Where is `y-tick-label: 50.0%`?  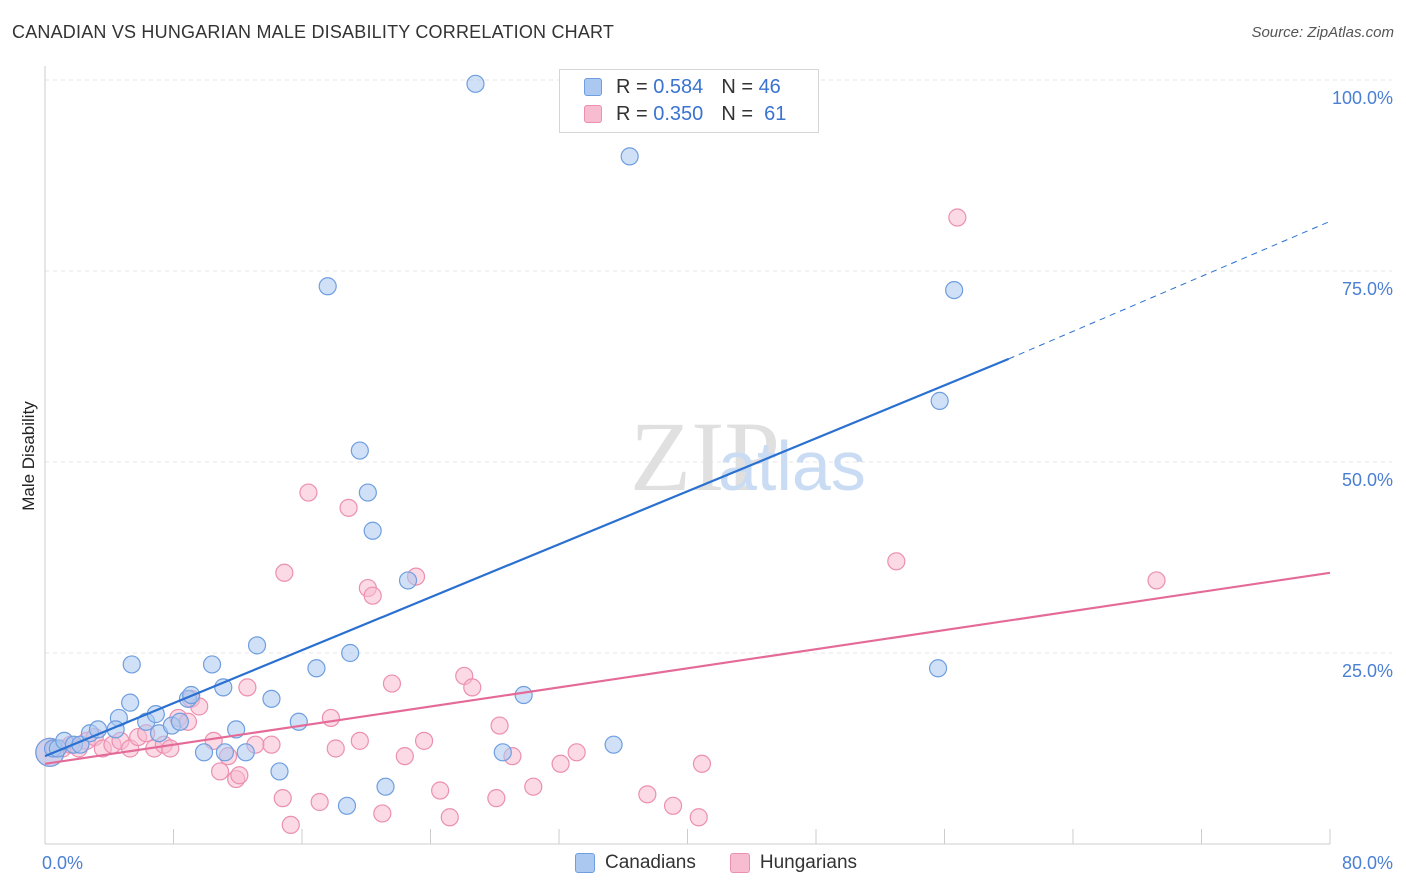
y-tick-label: 50.0% is located at coordinates (1367, 480).